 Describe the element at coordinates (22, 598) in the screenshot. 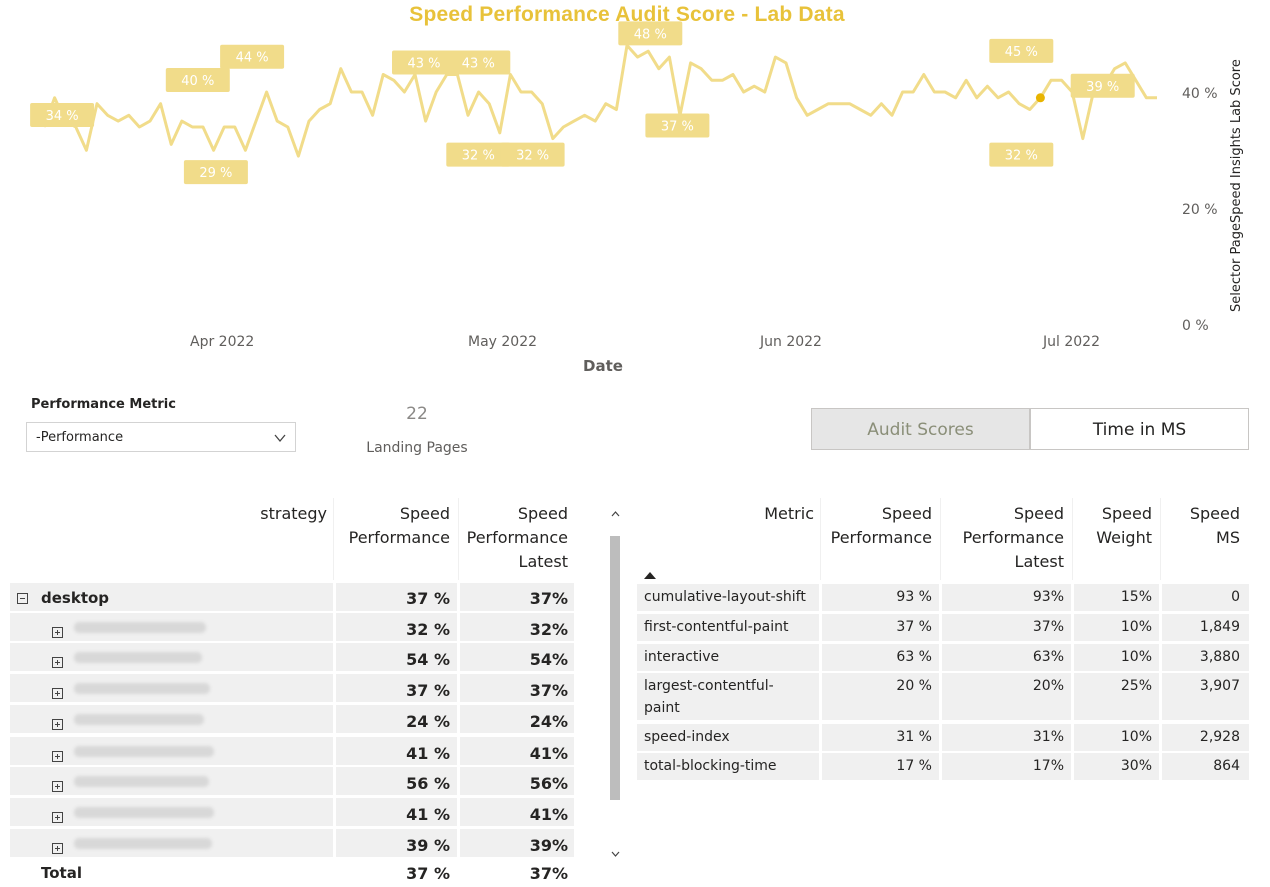

I see `collapse-icon` at that location.